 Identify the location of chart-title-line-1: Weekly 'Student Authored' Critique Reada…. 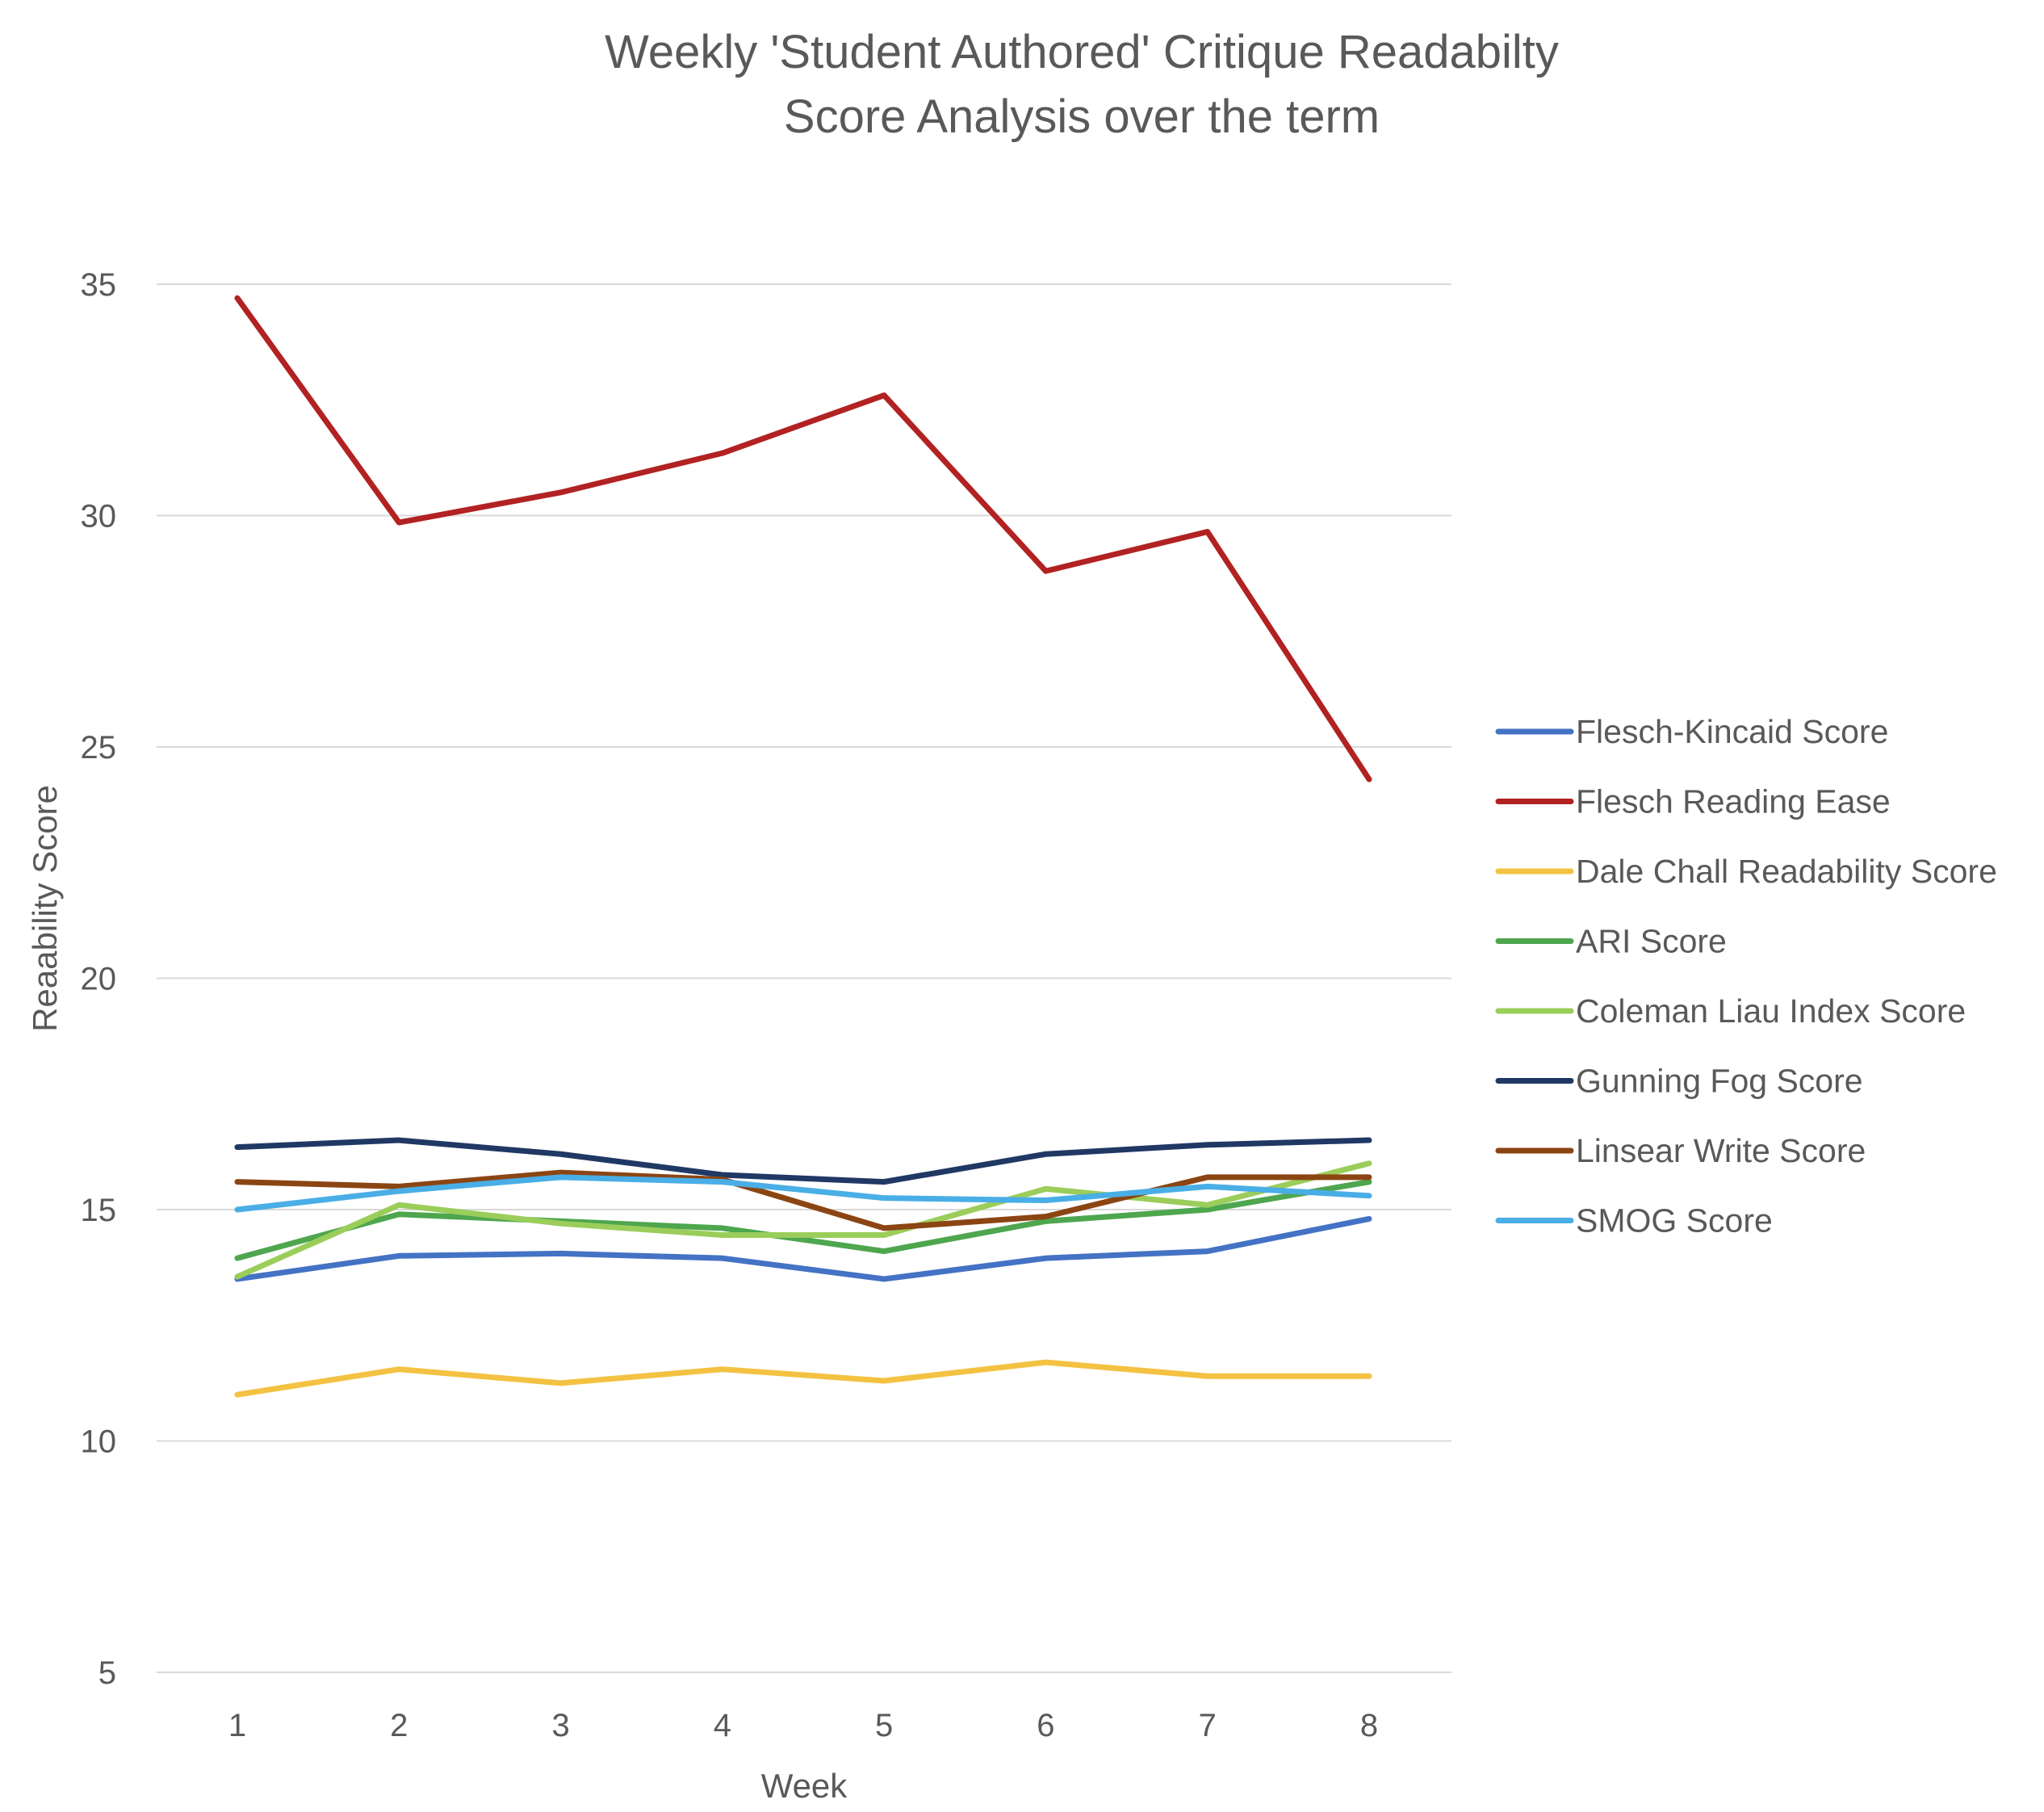
(1082, 52).